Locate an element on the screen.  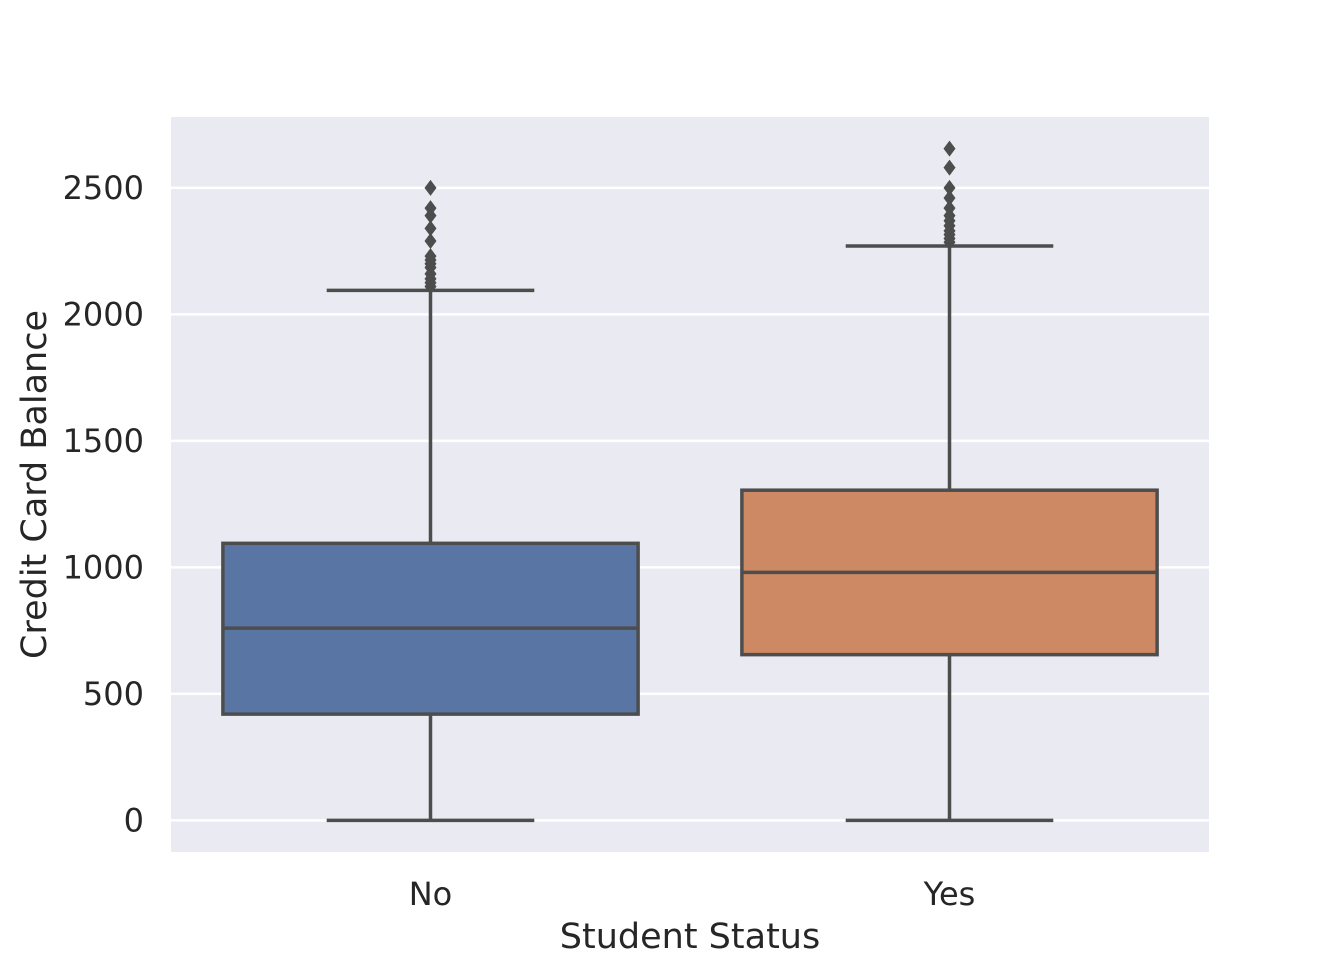
x-tick-label-no: No is located at coordinates (431, 894).